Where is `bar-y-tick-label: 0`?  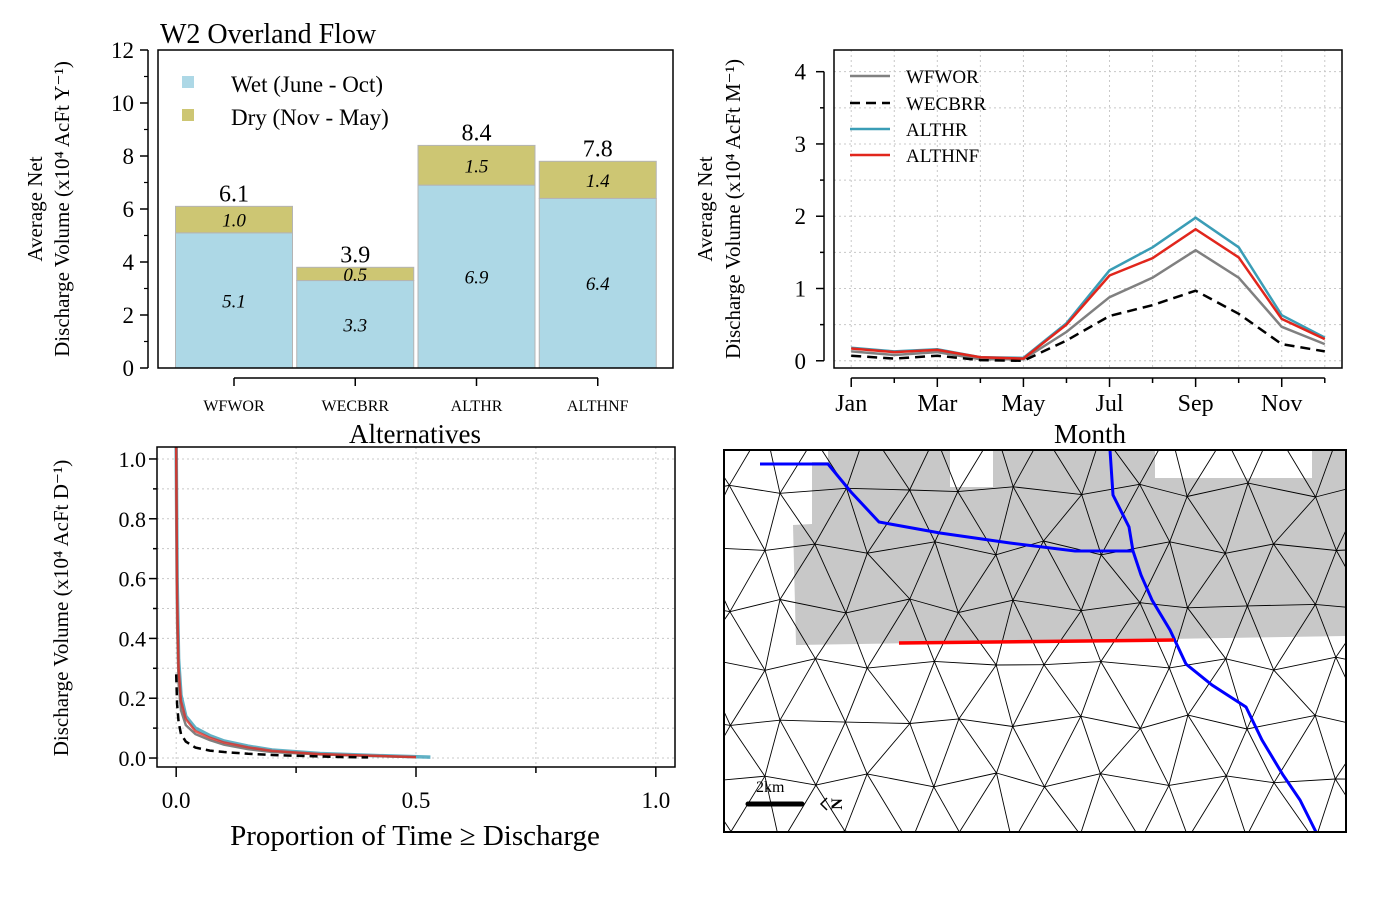 bar-y-tick-label: 0 is located at coordinates (129, 368).